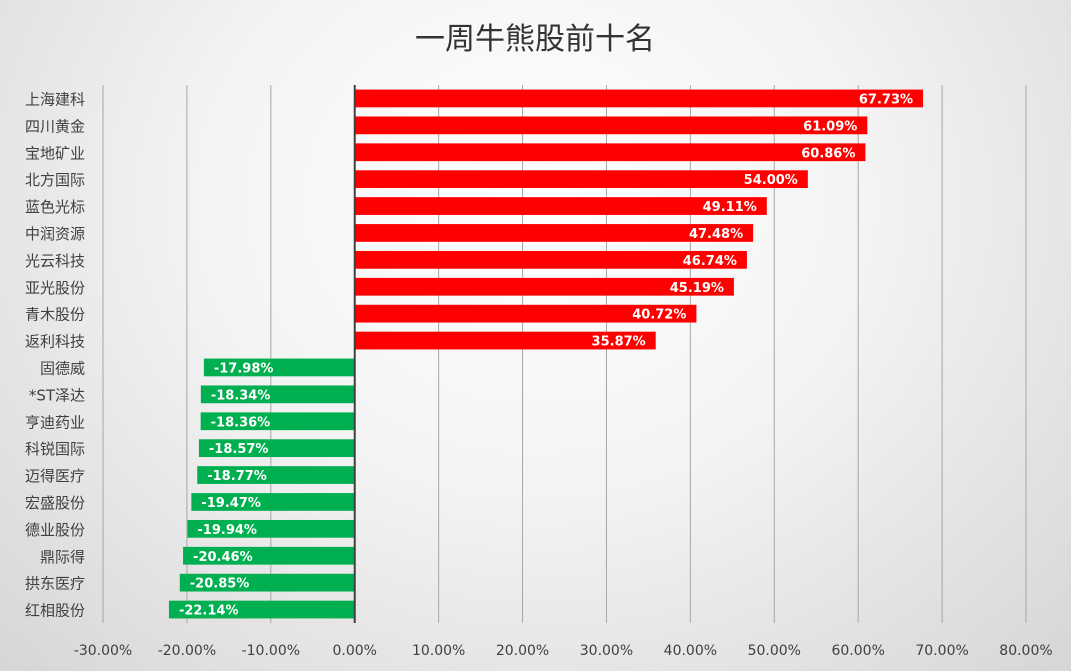  I want to click on category-label: 青木股份, so click(55, 315).